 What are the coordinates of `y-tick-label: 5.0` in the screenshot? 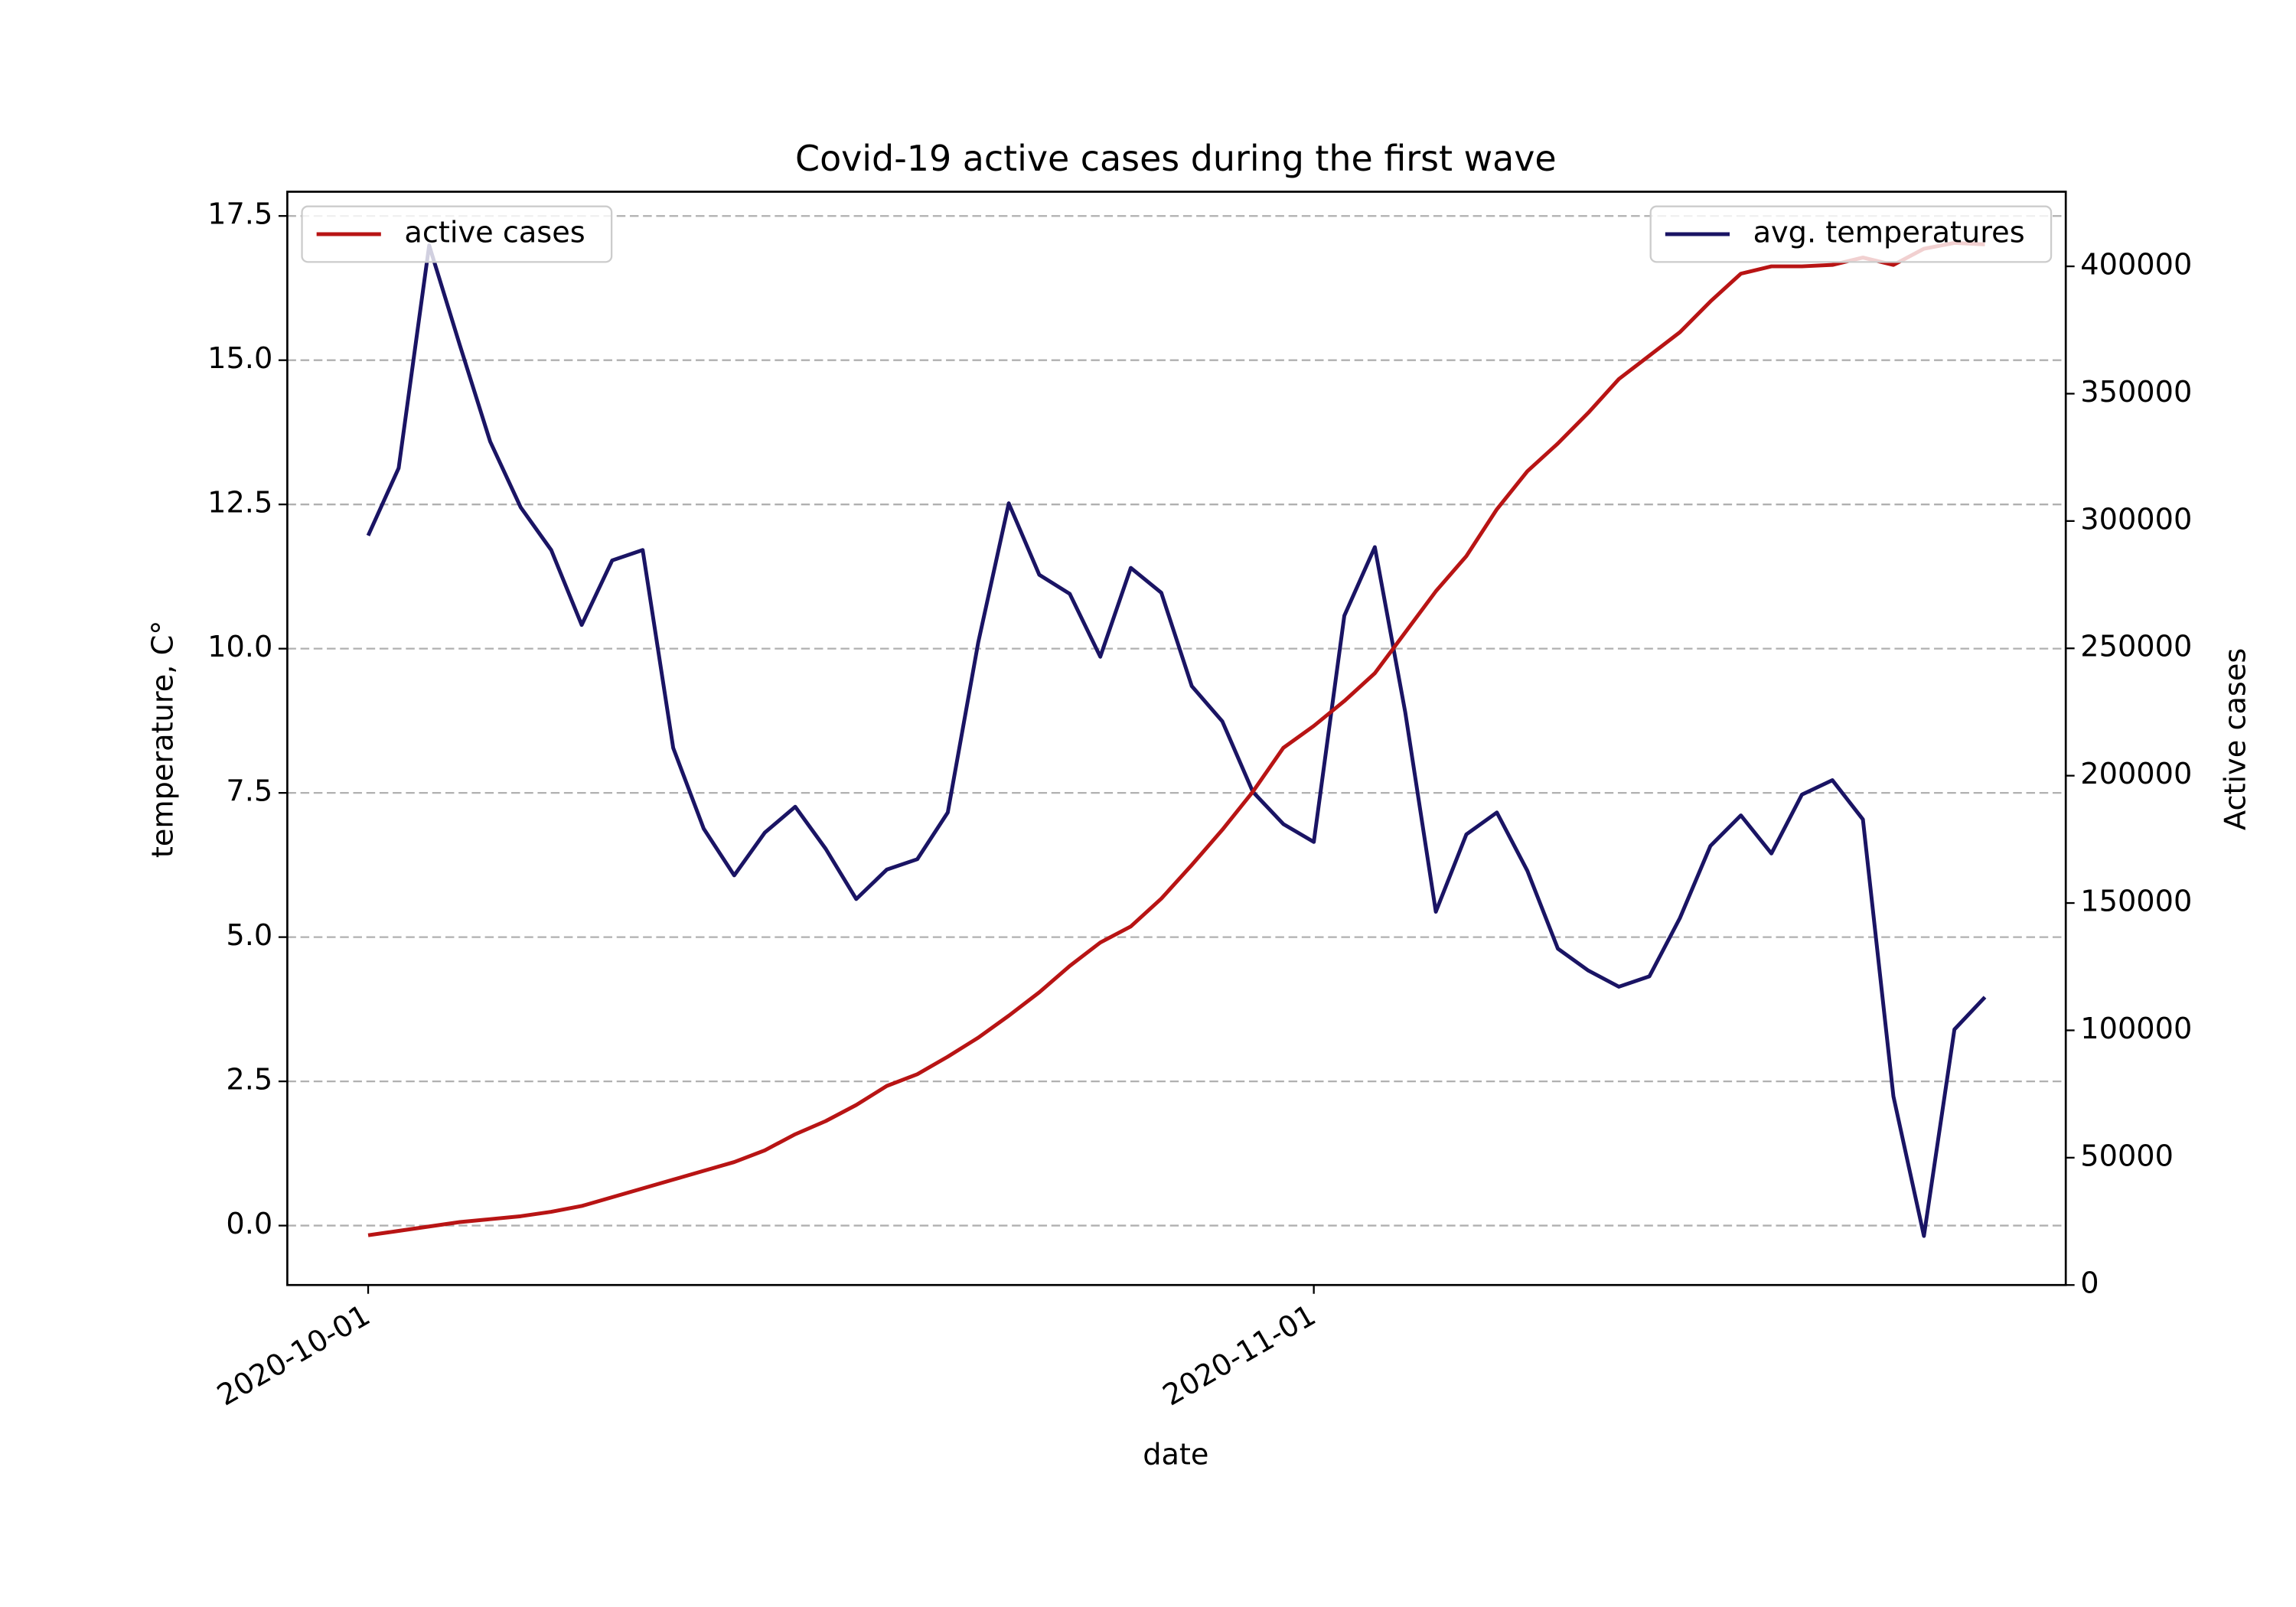 It's located at (249, 935).